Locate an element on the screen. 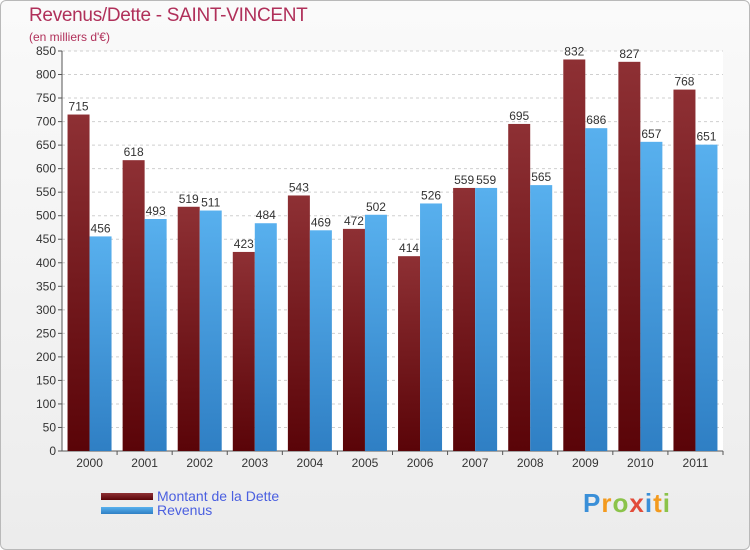 This screenshot has width=750, height=550. data-label-revenus: 657 is located at coordinates (651, 134).